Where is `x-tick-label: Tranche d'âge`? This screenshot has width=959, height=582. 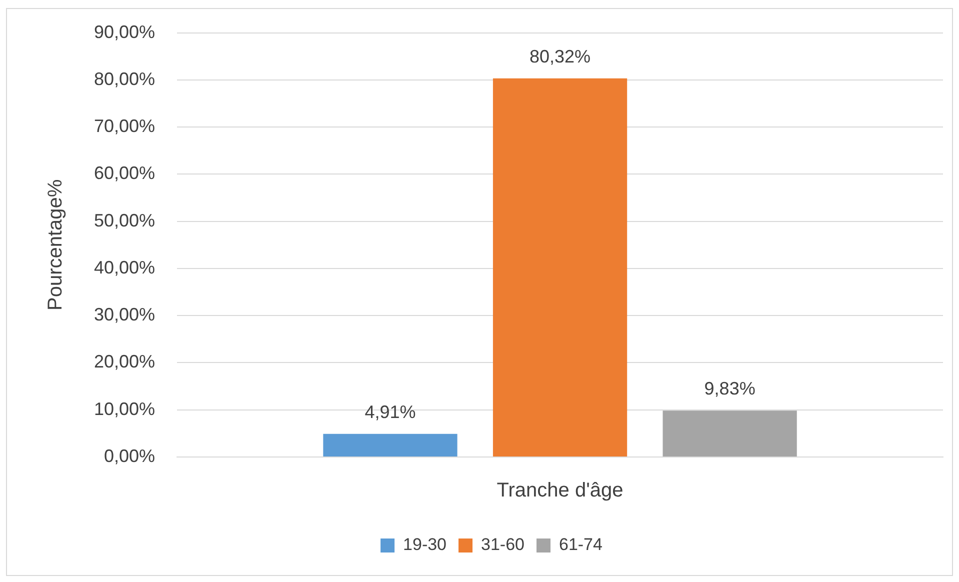
x-tick-label: Tranche d'âge is located at coordinates (560, 491).